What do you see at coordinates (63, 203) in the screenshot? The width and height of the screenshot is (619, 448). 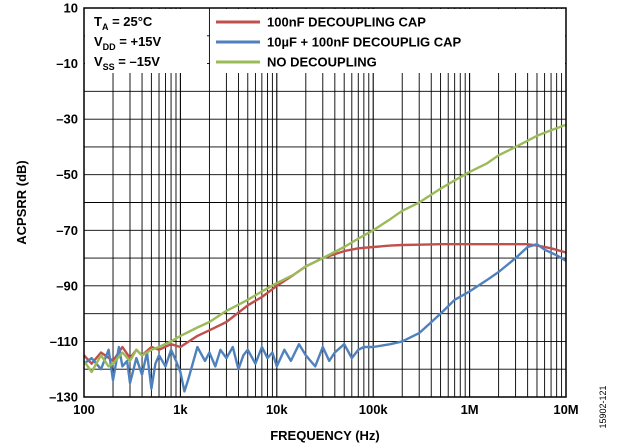 I see `y-tick-labels: 10 –10 –30 –50 –70 –90 –110 –130` at bounding box center [63, 203].